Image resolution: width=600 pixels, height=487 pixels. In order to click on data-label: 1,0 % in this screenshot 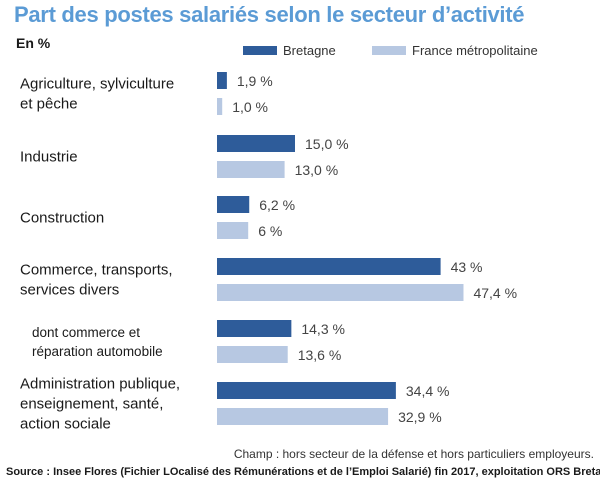, I will do `click(250, 107)`.